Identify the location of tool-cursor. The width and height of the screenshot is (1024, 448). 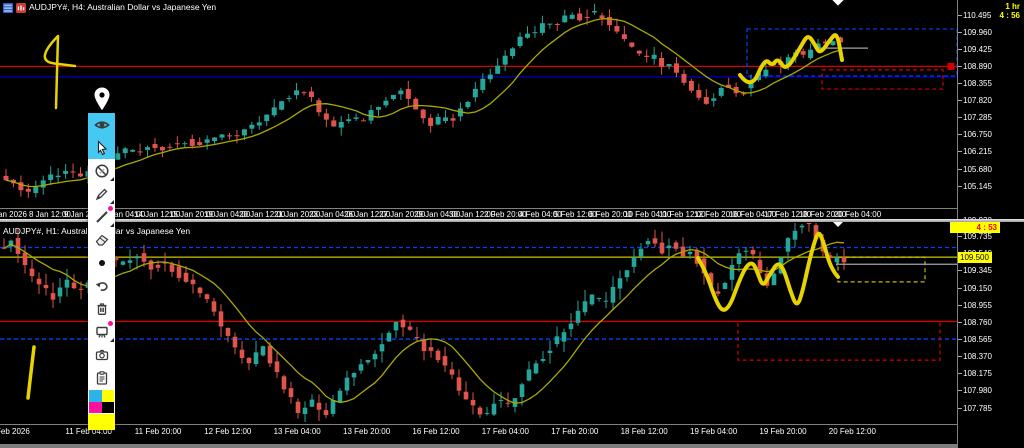
(101, 147).